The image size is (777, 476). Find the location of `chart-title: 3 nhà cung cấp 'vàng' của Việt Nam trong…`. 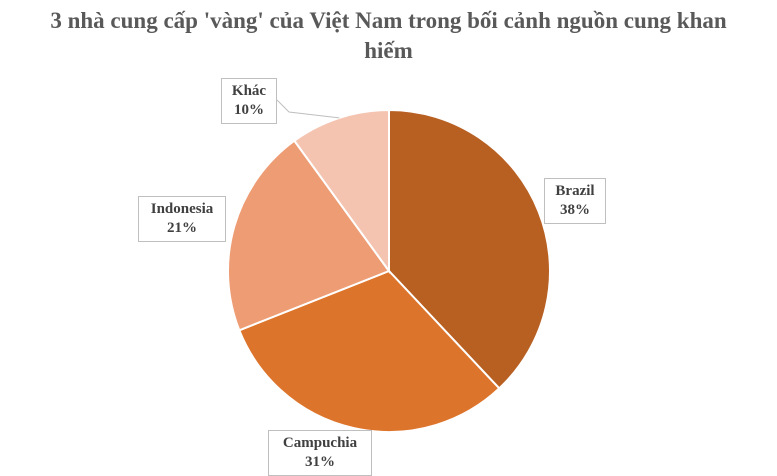

chart-title: 3 nhà cung cấp 'vàng' của Việt Nam trong… is located at coordinates (388, 35).